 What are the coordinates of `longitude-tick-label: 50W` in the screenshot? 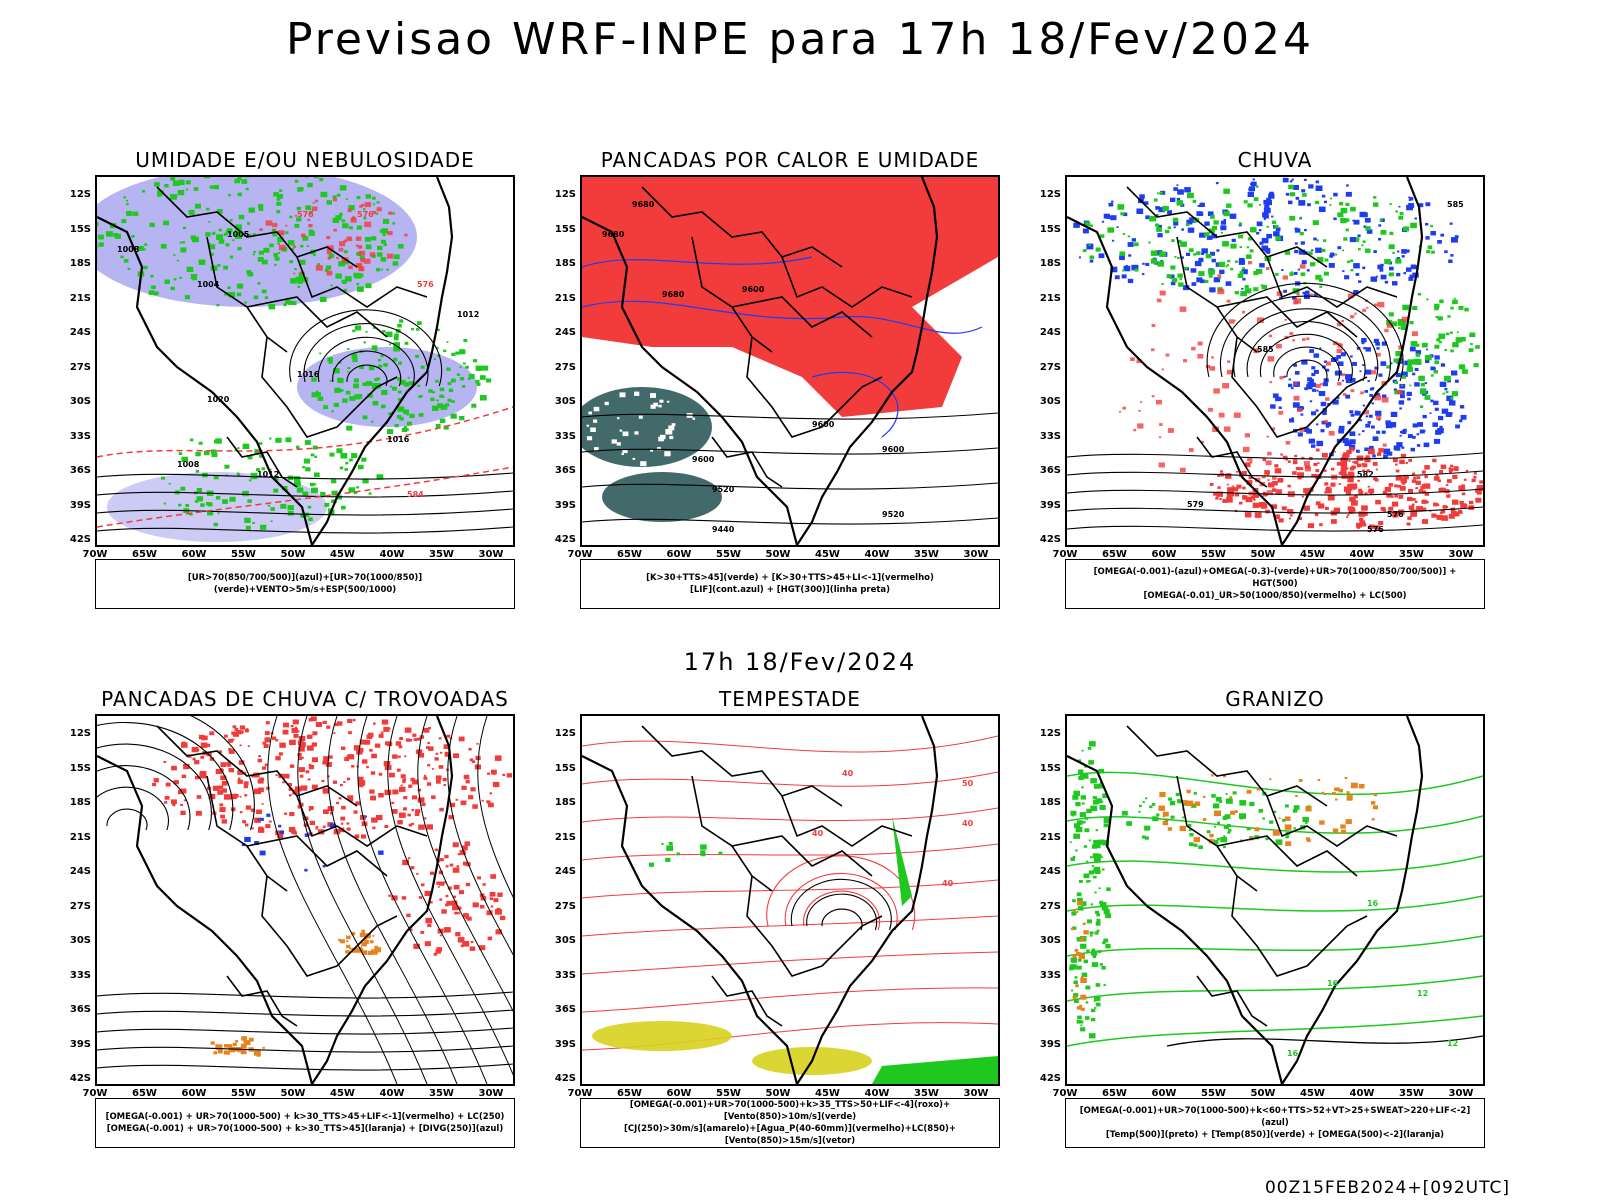 It's located at (1263, 1093).